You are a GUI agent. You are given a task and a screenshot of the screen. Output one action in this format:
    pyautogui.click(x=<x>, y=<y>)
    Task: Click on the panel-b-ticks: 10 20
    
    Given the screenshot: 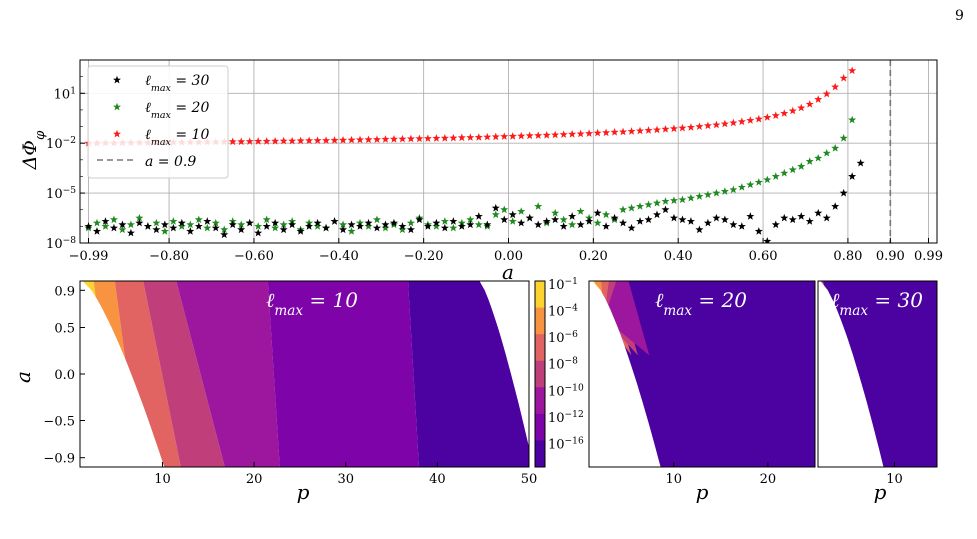 What is the action you would take?
    pyautogui.click(x=720, y=474)
    